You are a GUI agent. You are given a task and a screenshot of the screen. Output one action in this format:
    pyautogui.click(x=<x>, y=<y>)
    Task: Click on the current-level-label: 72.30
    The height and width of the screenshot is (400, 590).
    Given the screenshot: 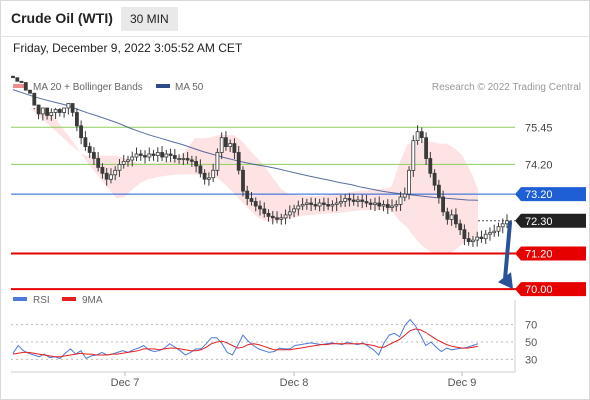 What is the action you would take?
    pyautogui.click(x=539, y=222)
    